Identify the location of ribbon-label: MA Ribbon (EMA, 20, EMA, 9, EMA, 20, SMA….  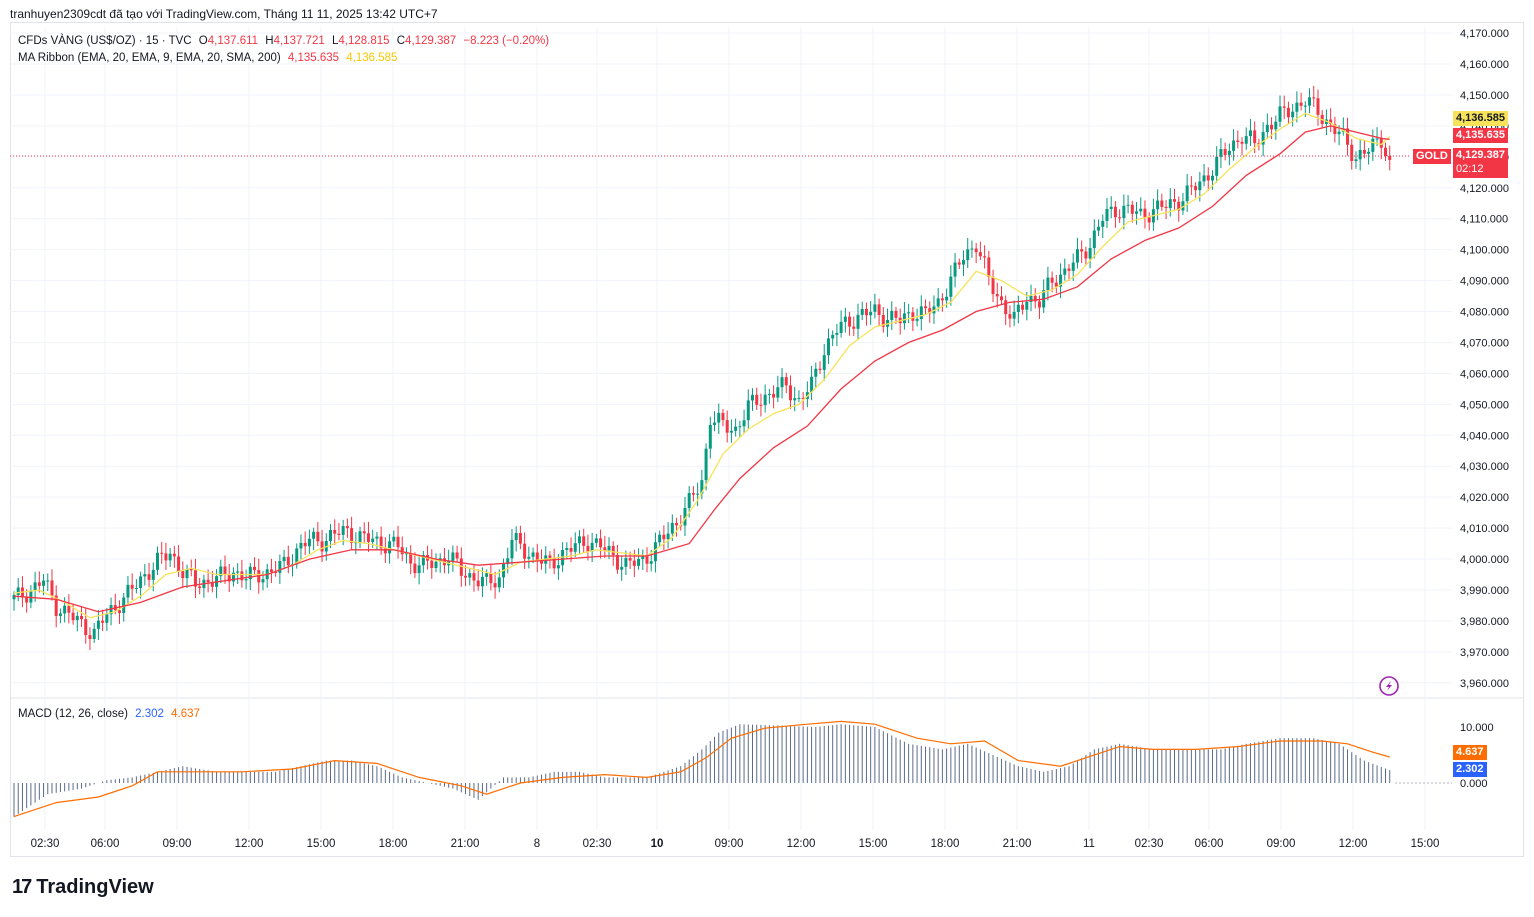
(149, 58).